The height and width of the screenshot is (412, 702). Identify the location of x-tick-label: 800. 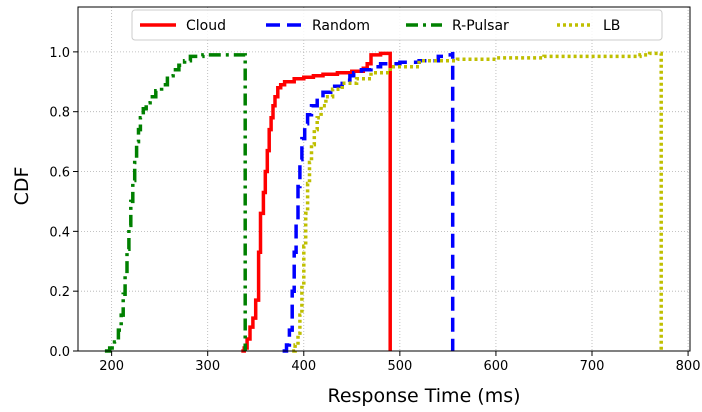
(688, 366).